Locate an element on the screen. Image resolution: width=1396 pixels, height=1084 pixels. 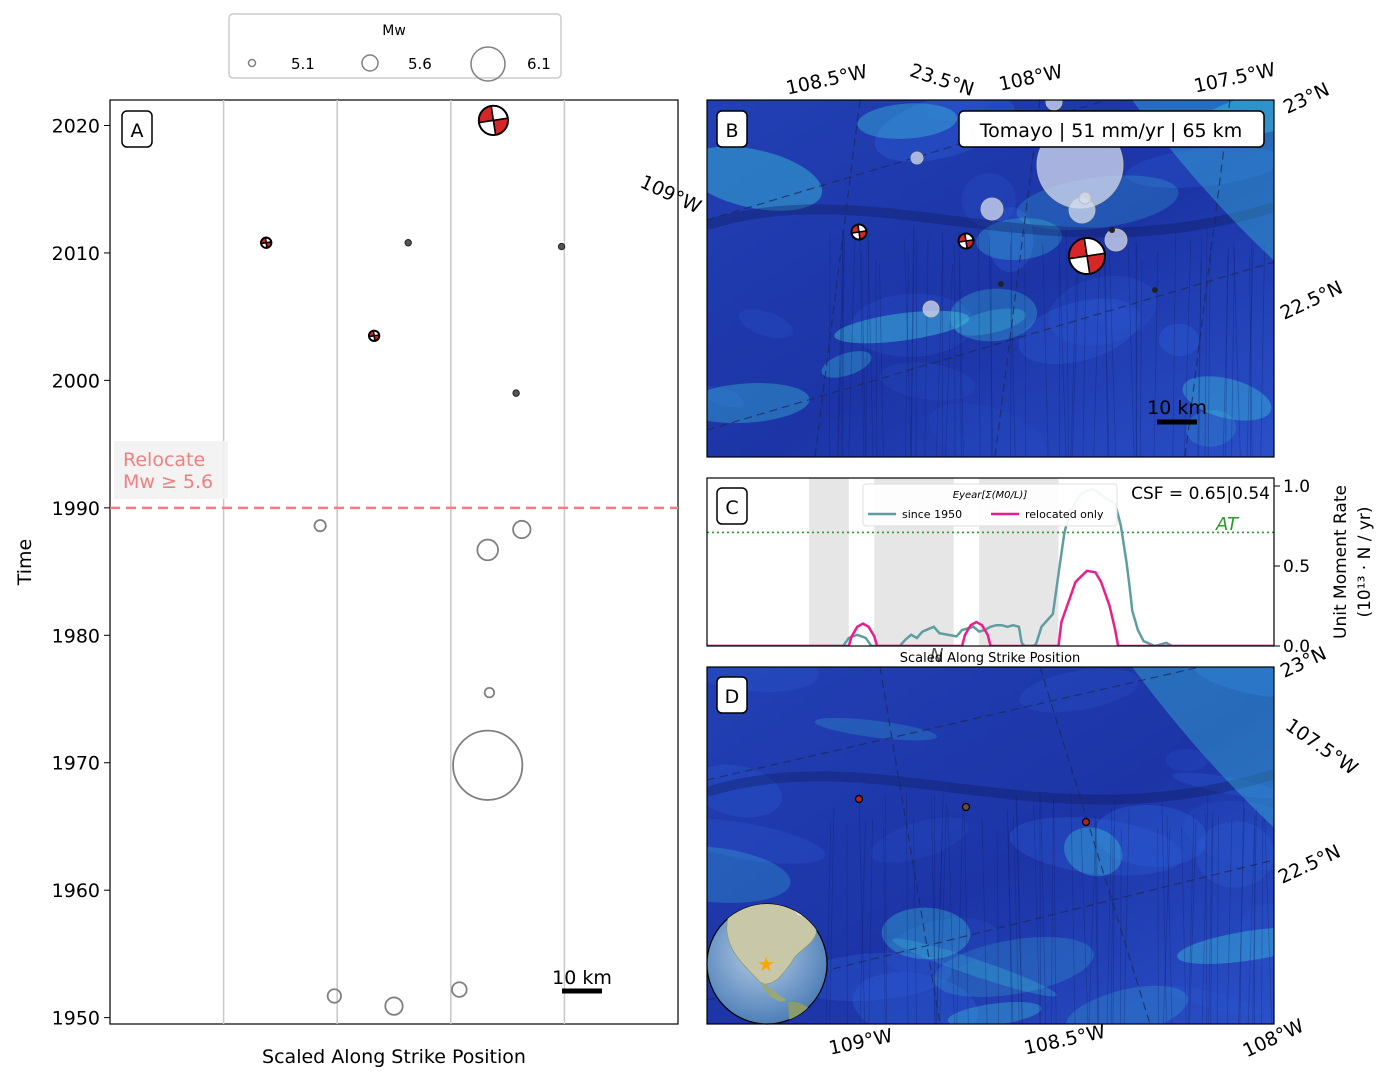
gray-band is located at coordinates (829, 562).